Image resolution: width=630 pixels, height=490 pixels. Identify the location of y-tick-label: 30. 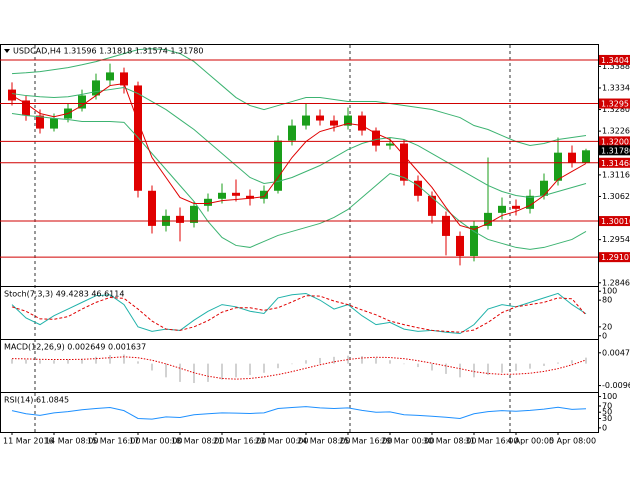
(607, 418).